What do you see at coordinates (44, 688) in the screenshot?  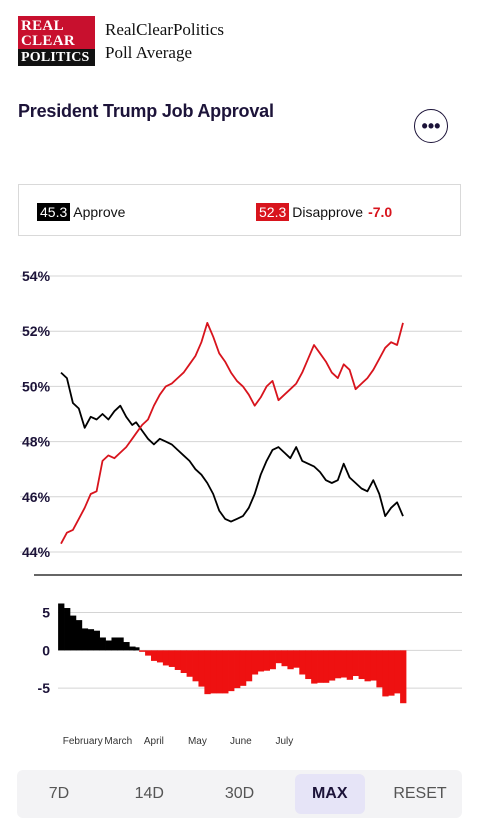 I see `spread-y-tick-label: -5` at bounding box center [44, 688].